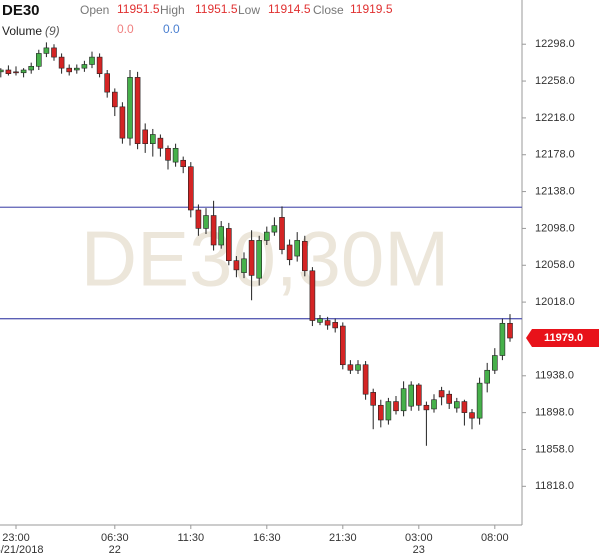 This screenshot has width=600, height=558. Describe the element at coordinates (328, 10) in the screenshot. I see `close-label: Close` at that location.